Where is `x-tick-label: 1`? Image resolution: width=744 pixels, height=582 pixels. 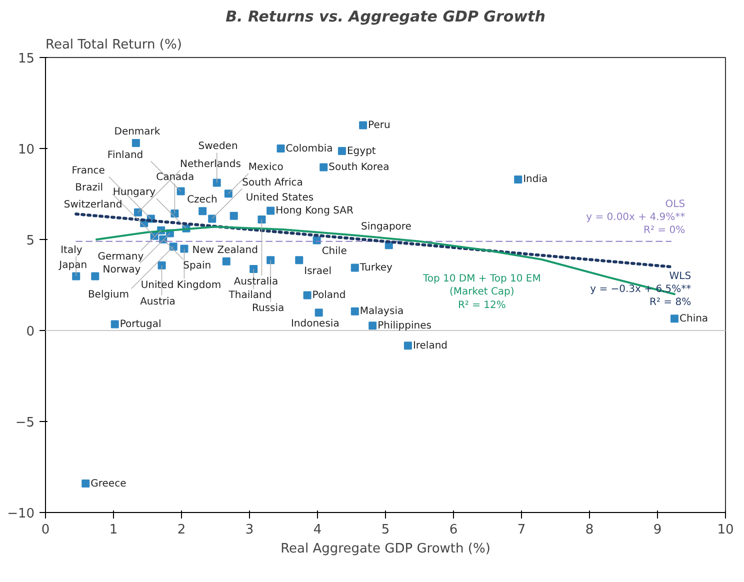 x-tick-label: 1 is located at coordinates (113, 530).